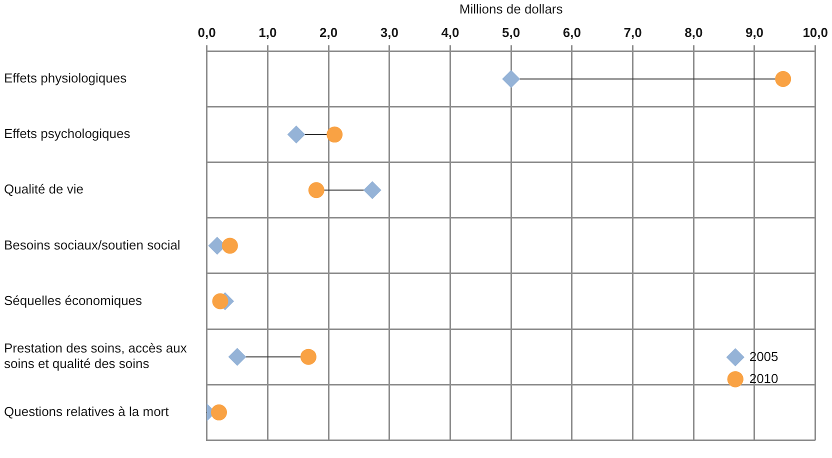 Image resolution: width=832 pixels, height=458 pixels. I want to click on x-tick-label: 9,0, so click(754, 32).